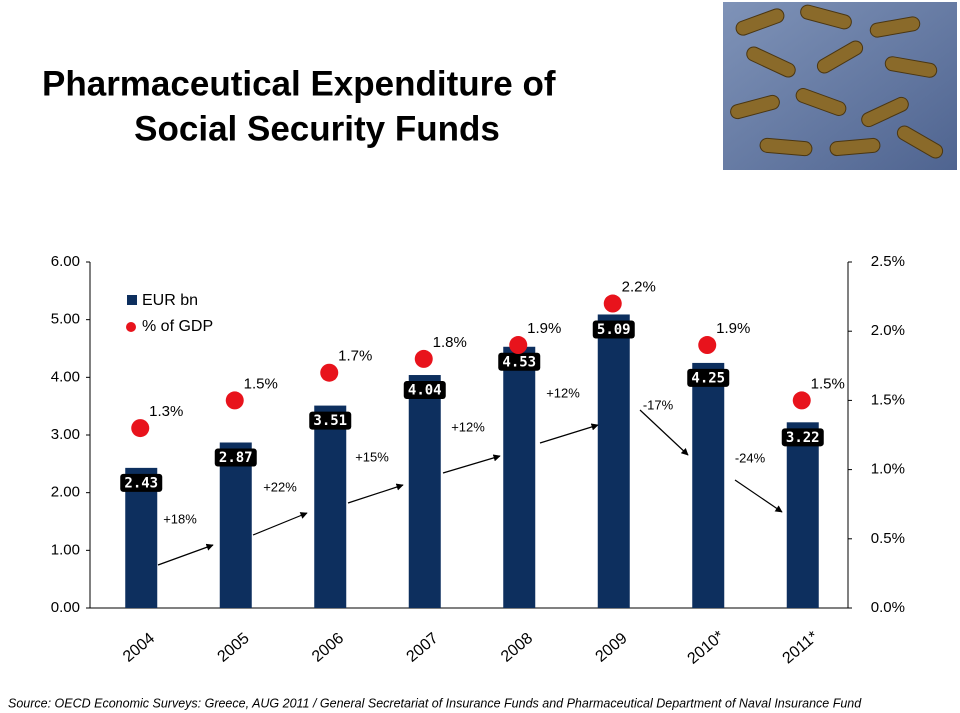 This screenshot has width=960, height=713. Describe the element at coordinates (65, 549) in the screenshot. I see `y-tick-label: 1.00` at that location.